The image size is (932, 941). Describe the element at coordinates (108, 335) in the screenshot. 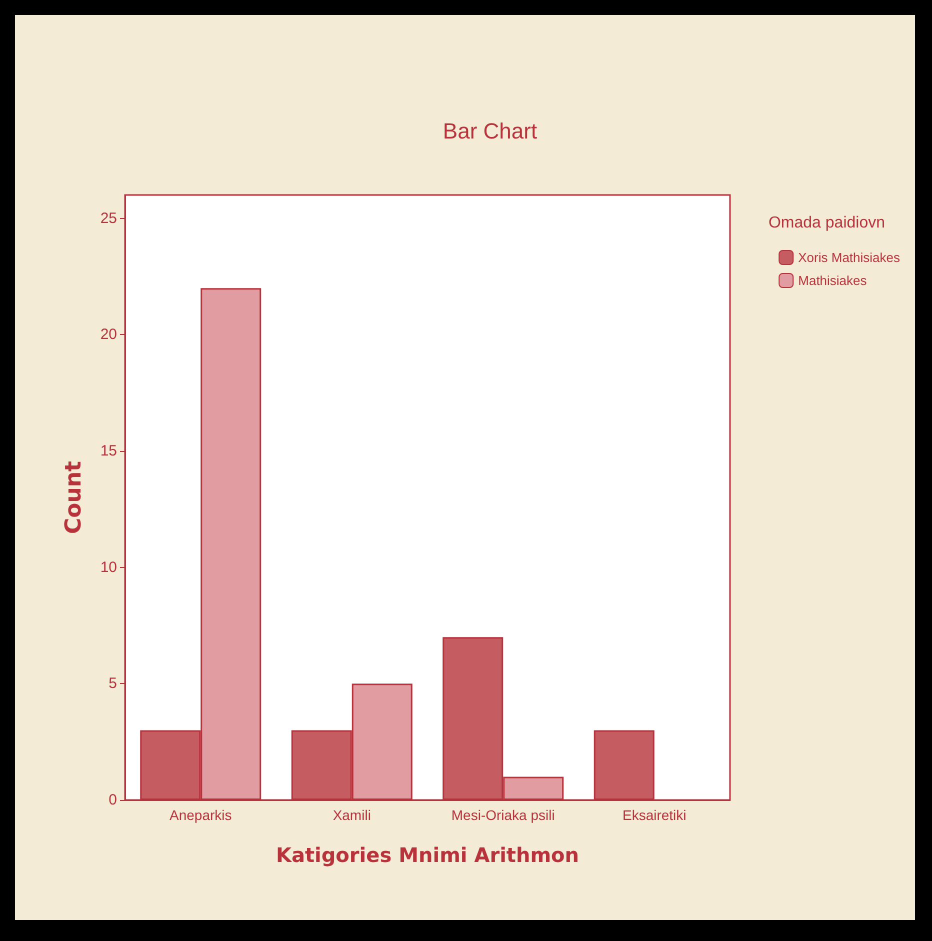

I see `y-tick-label: 20` at that location.